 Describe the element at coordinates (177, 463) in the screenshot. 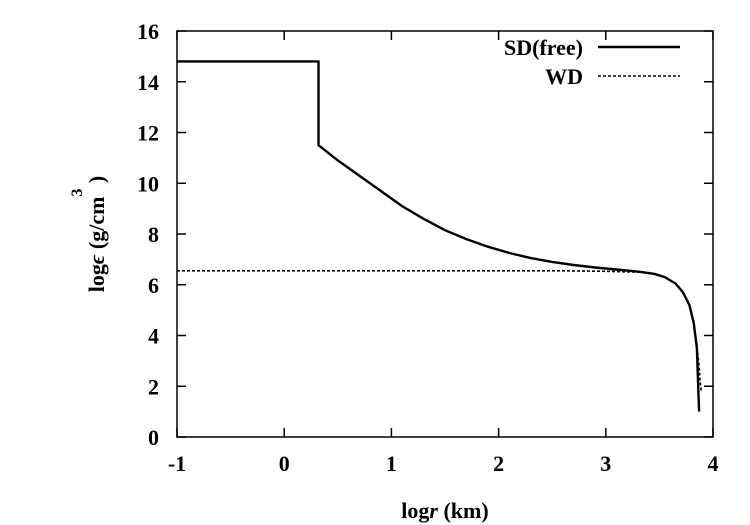

I see `x-tick-label: -1` at that location.